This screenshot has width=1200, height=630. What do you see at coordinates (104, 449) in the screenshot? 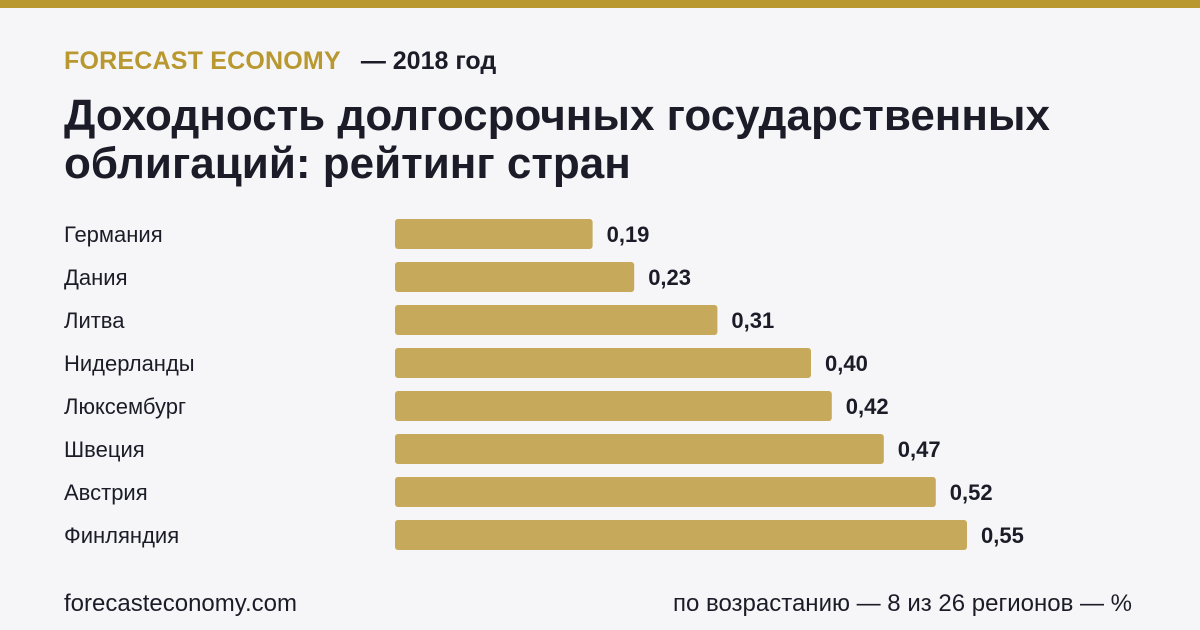
I see `category-label: Швеция` at bounding box center [104, 449].